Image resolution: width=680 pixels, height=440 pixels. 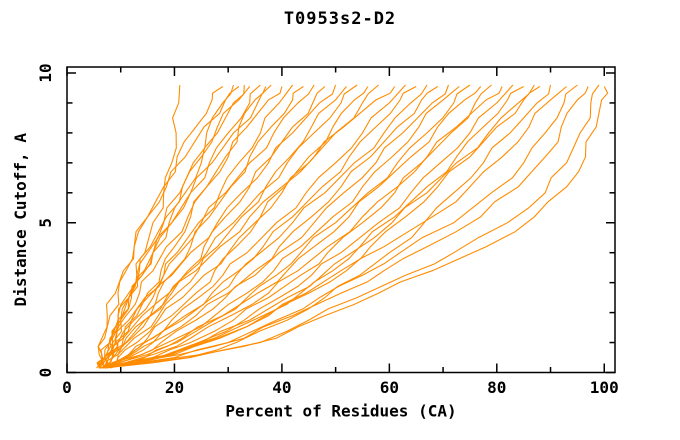 What do you see at coordinates (389, 387) in the screenshot?
I see `x-tick-label: 60` at bounding box center [389, 387].